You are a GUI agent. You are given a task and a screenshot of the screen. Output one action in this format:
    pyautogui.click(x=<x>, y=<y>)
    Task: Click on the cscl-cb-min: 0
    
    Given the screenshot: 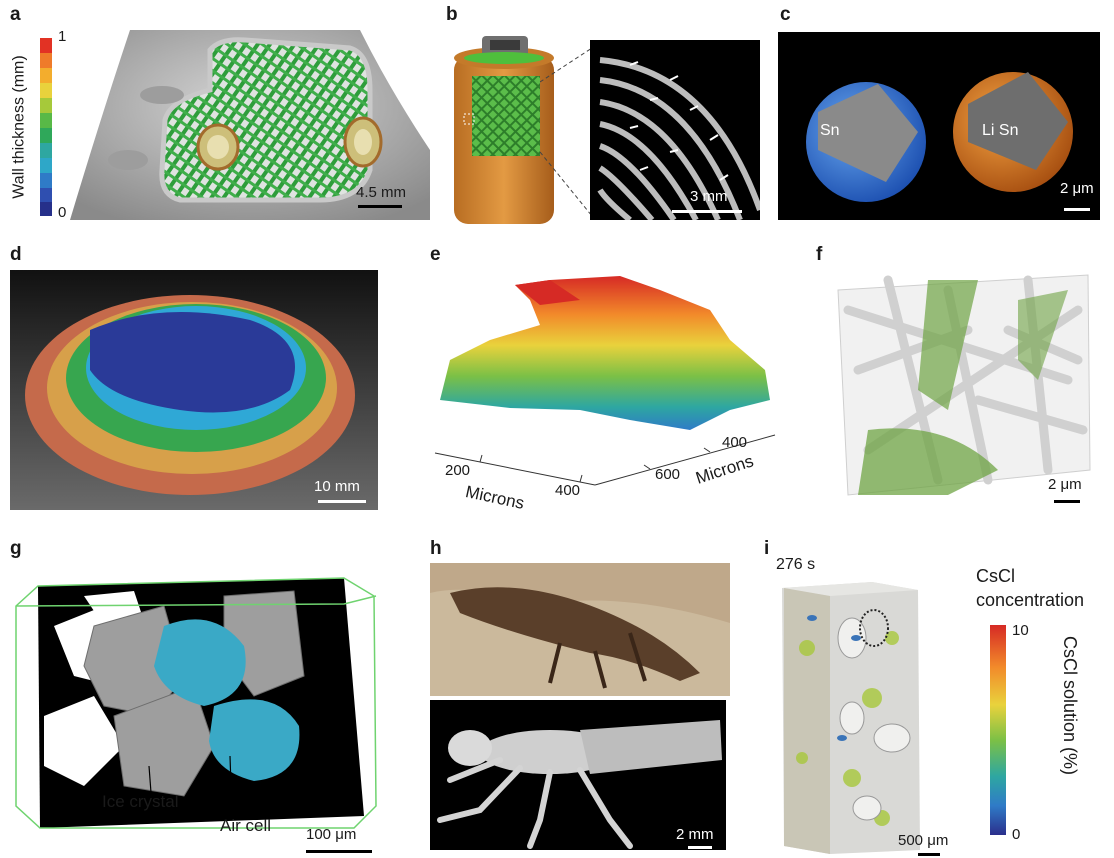 What is the action you would take?
    pyautogui.click(x=1016, y=834)
    